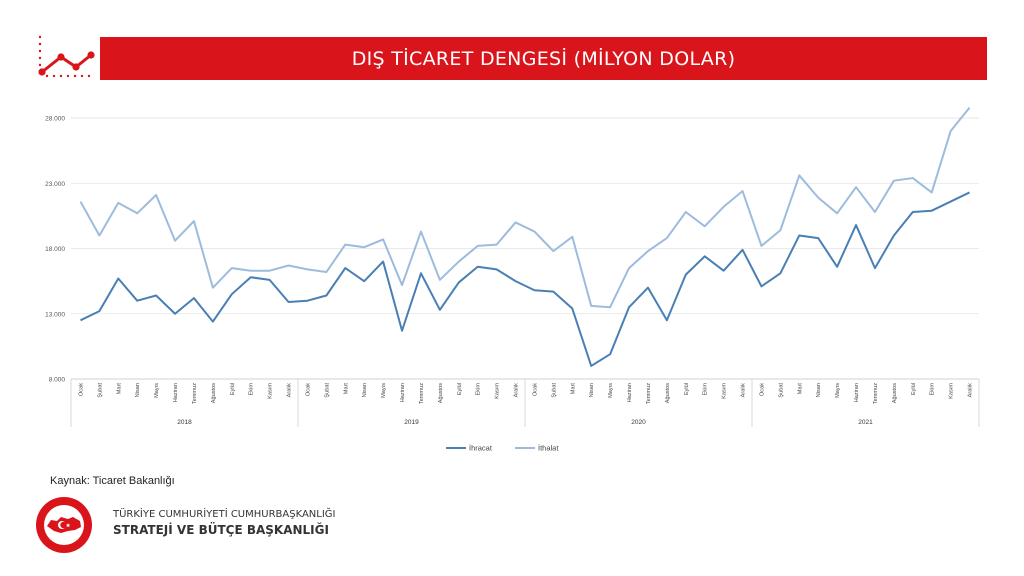 The height and width of the screenshot is (576, 1024). What do you see at coordinates (411, 422) in the screenshot?
I see `year-label: 2019` at bounding box center [411, 422].